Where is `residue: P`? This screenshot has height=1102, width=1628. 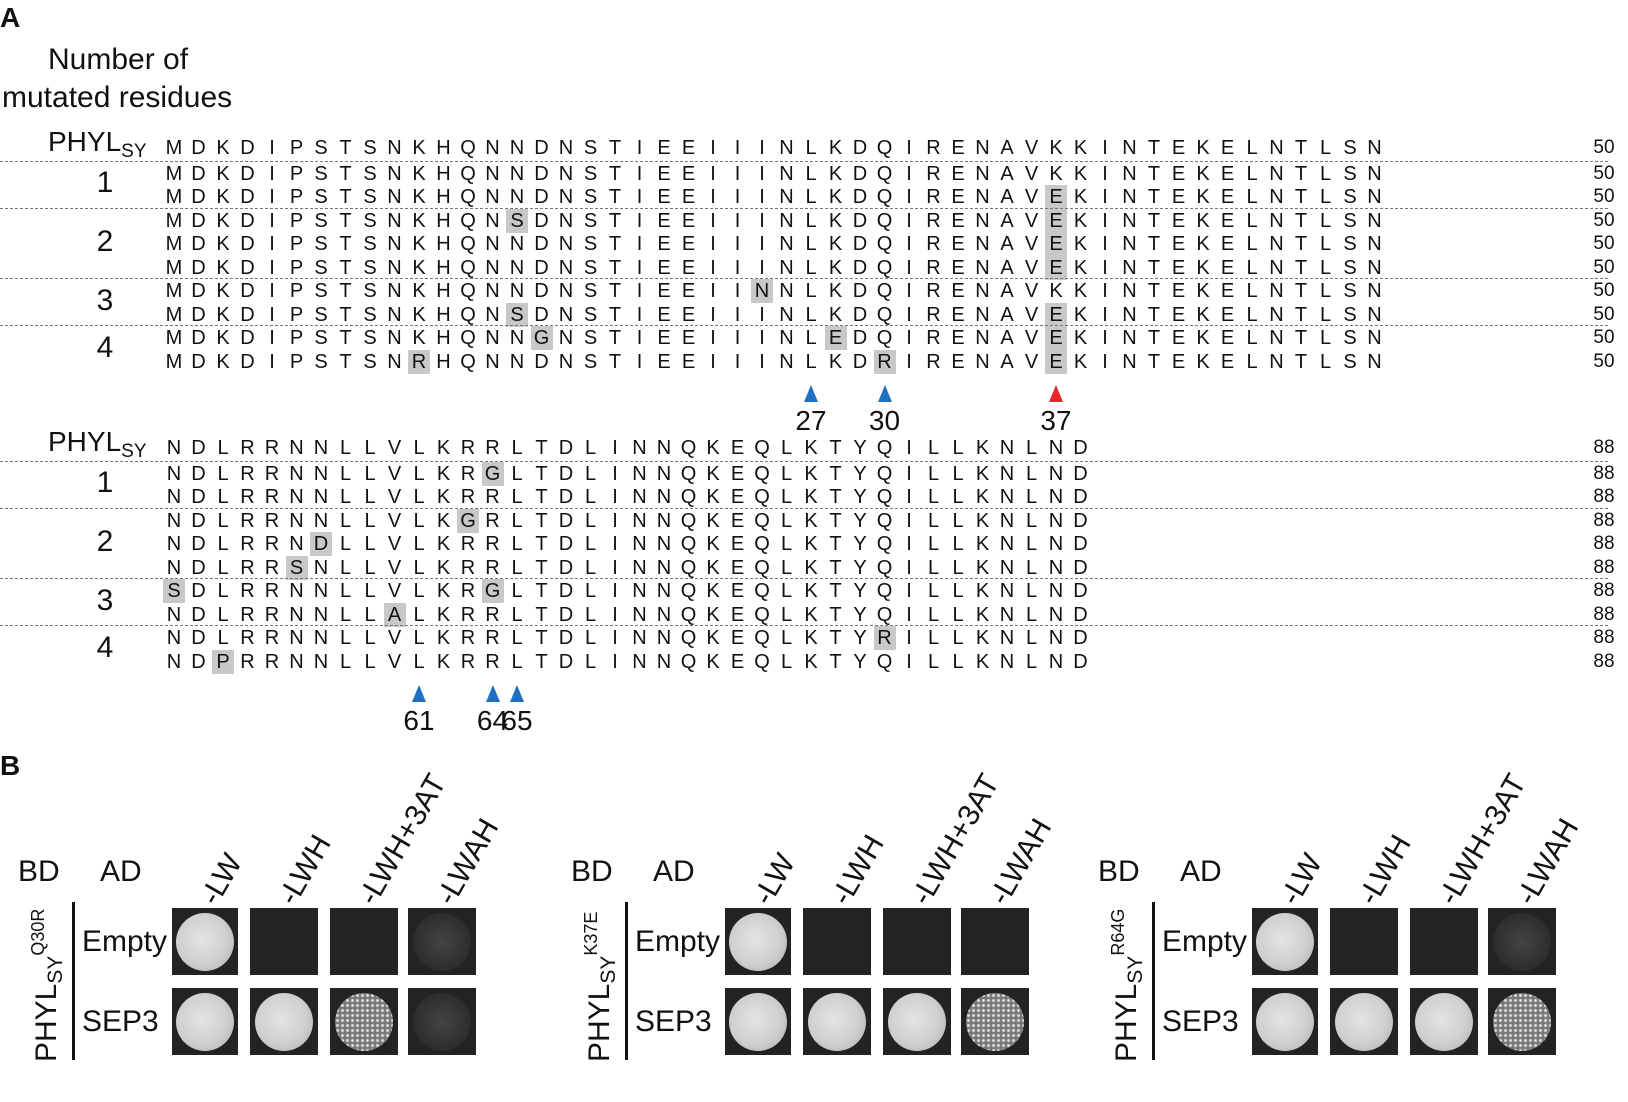
residue: P is located at coordinates (296, 314).